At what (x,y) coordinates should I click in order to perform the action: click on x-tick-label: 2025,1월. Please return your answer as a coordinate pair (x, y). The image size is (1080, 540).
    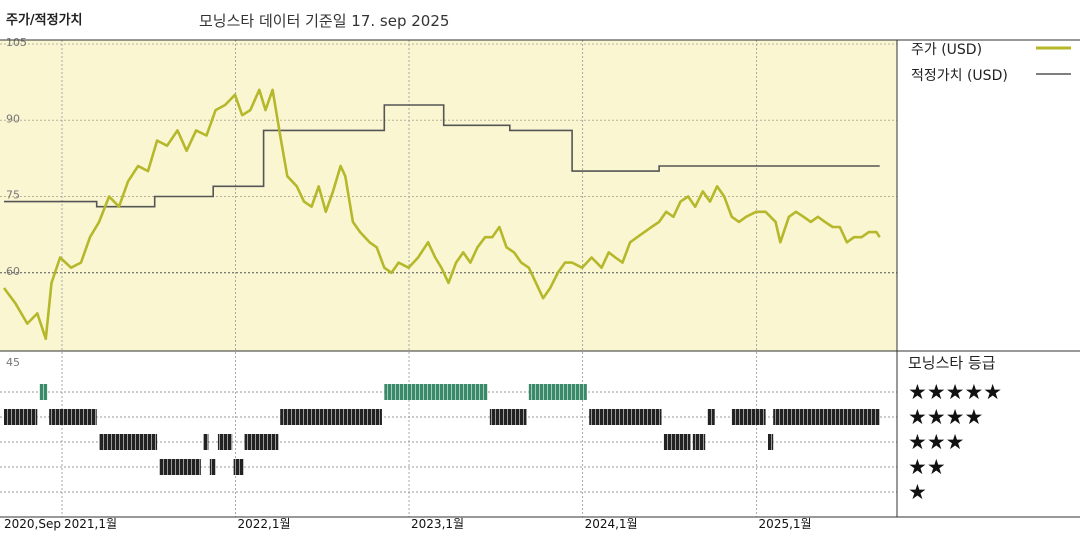
    Looking at the image, I should click on (785, 524).